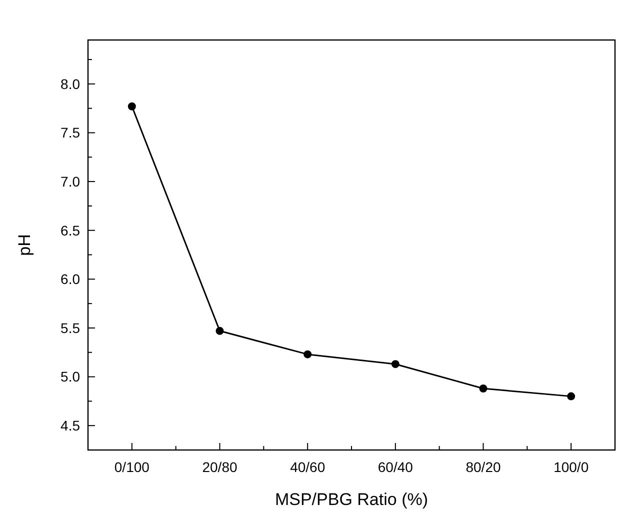  I want to click on x-tick-label: 40/60, so click(308, 467).